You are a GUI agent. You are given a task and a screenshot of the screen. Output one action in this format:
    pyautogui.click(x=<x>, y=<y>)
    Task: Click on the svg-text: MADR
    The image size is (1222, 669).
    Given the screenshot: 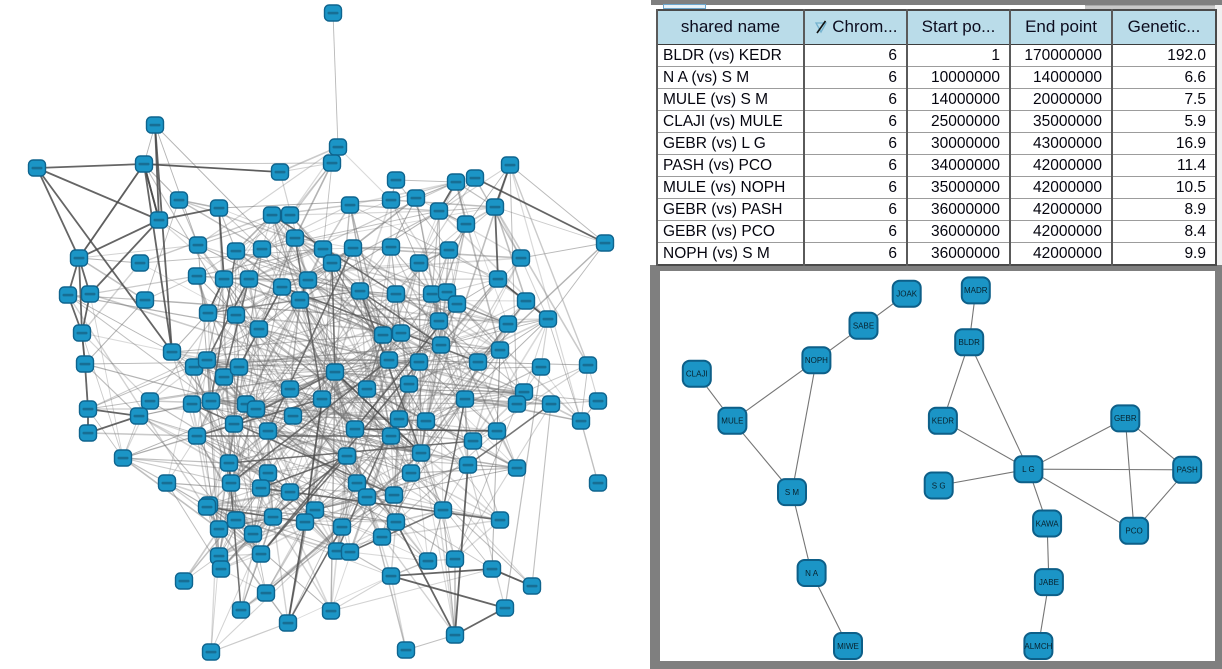 What is the action you would take?
    pyautogui.click(x=976, y=290)
    